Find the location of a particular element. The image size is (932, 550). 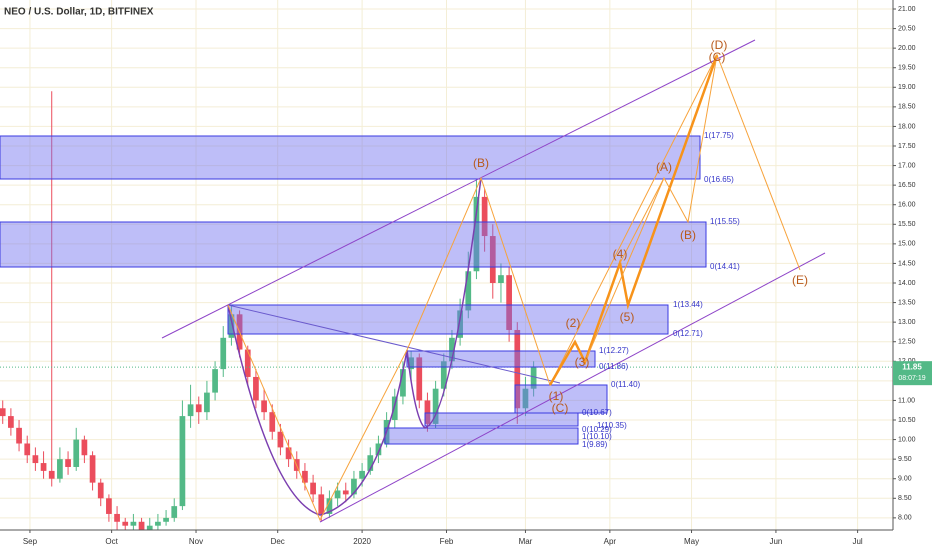

fib-label: 0(11.86) is located at coordinates (614, 366).